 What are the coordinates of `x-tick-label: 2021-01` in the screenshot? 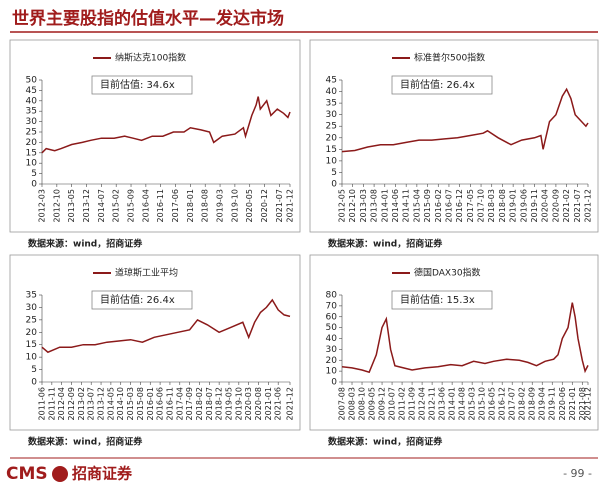 It's located at (572, 403).